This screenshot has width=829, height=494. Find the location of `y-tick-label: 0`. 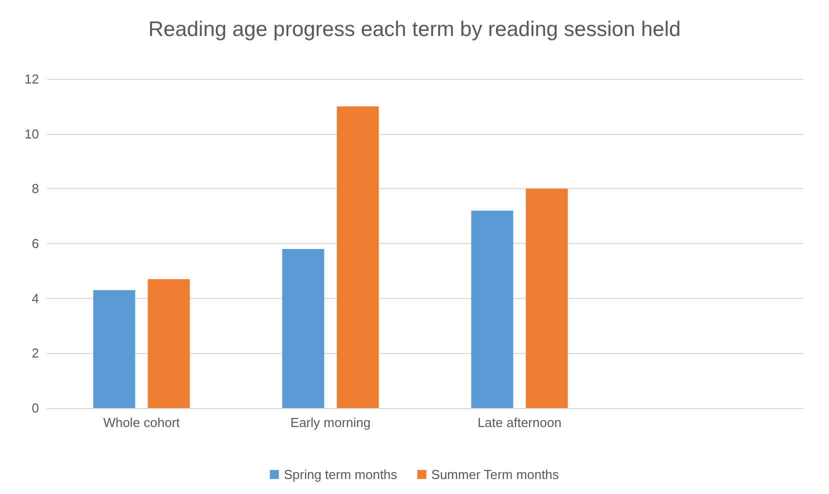

y-tick-label: 0 is located at coordinates (35, 408).